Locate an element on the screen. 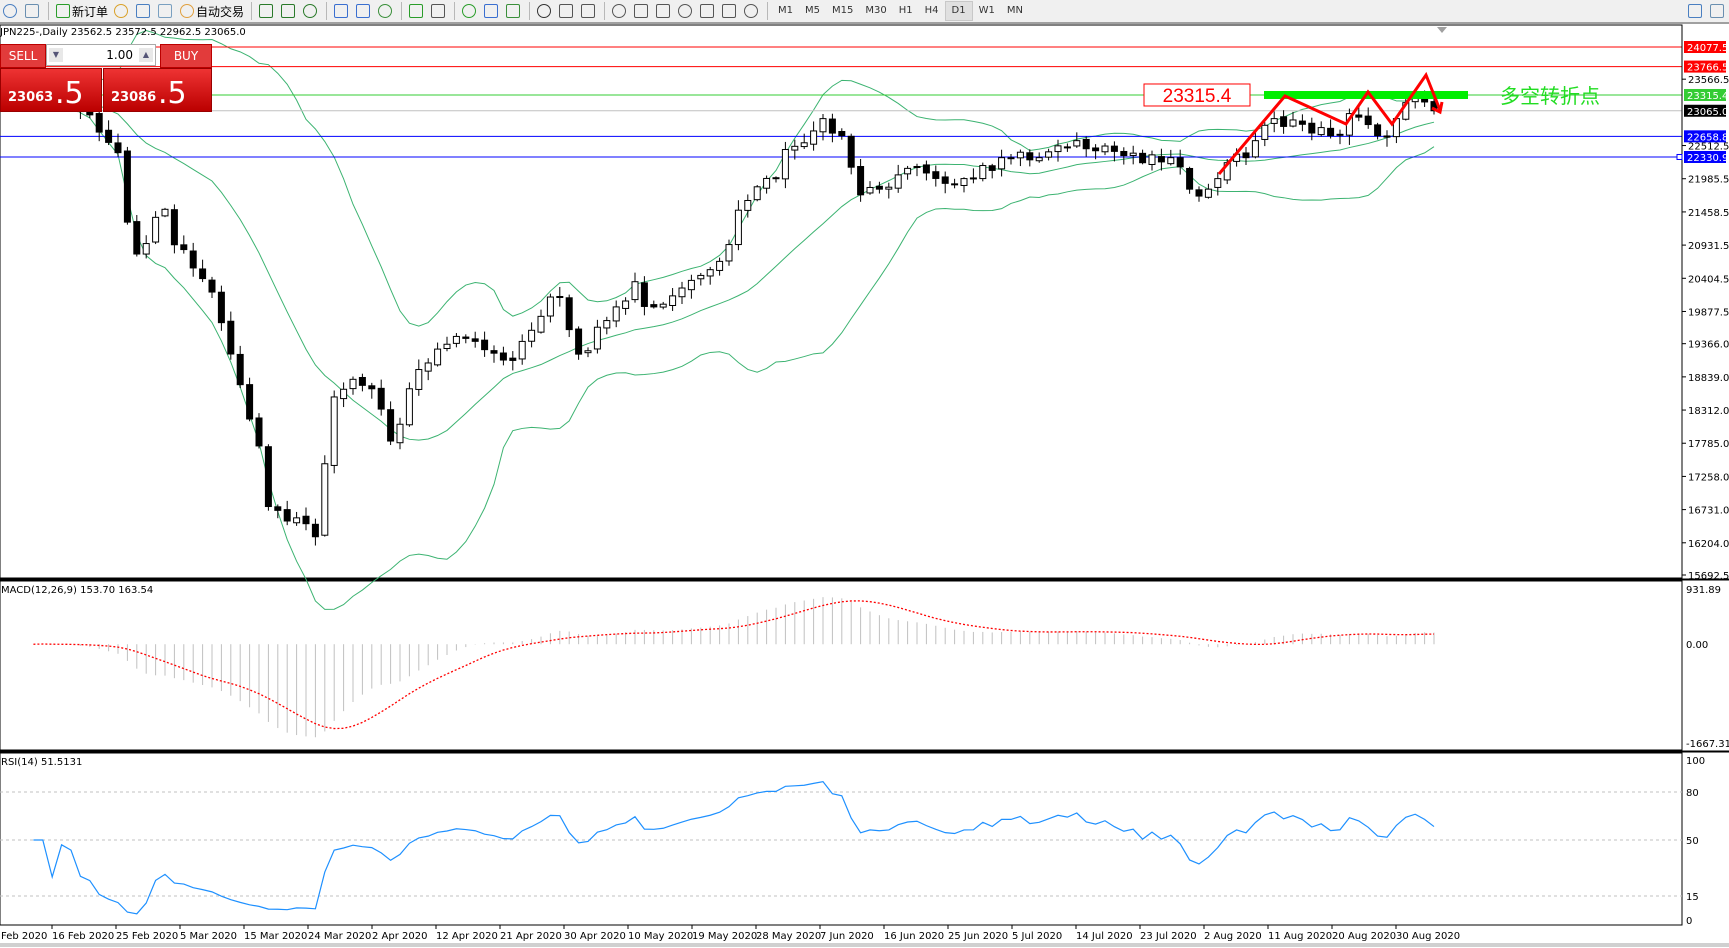  text-button is located at coordinates (708, 11).